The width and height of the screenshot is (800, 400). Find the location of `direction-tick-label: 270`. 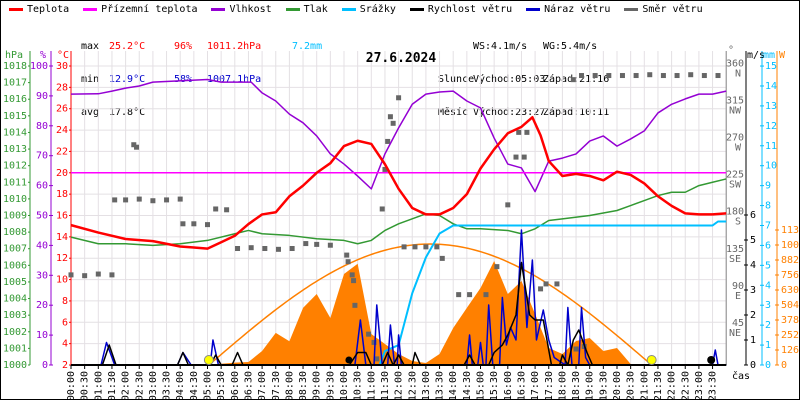

direction-tick-label: 270 is located at coordinates (735, 138).